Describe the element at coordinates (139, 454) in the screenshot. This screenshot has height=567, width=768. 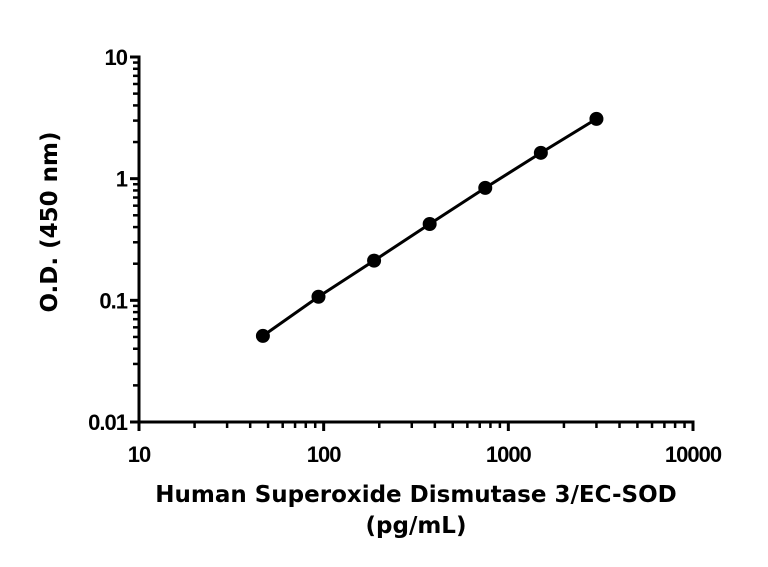
I see `x-tick-label: 10` at that location.